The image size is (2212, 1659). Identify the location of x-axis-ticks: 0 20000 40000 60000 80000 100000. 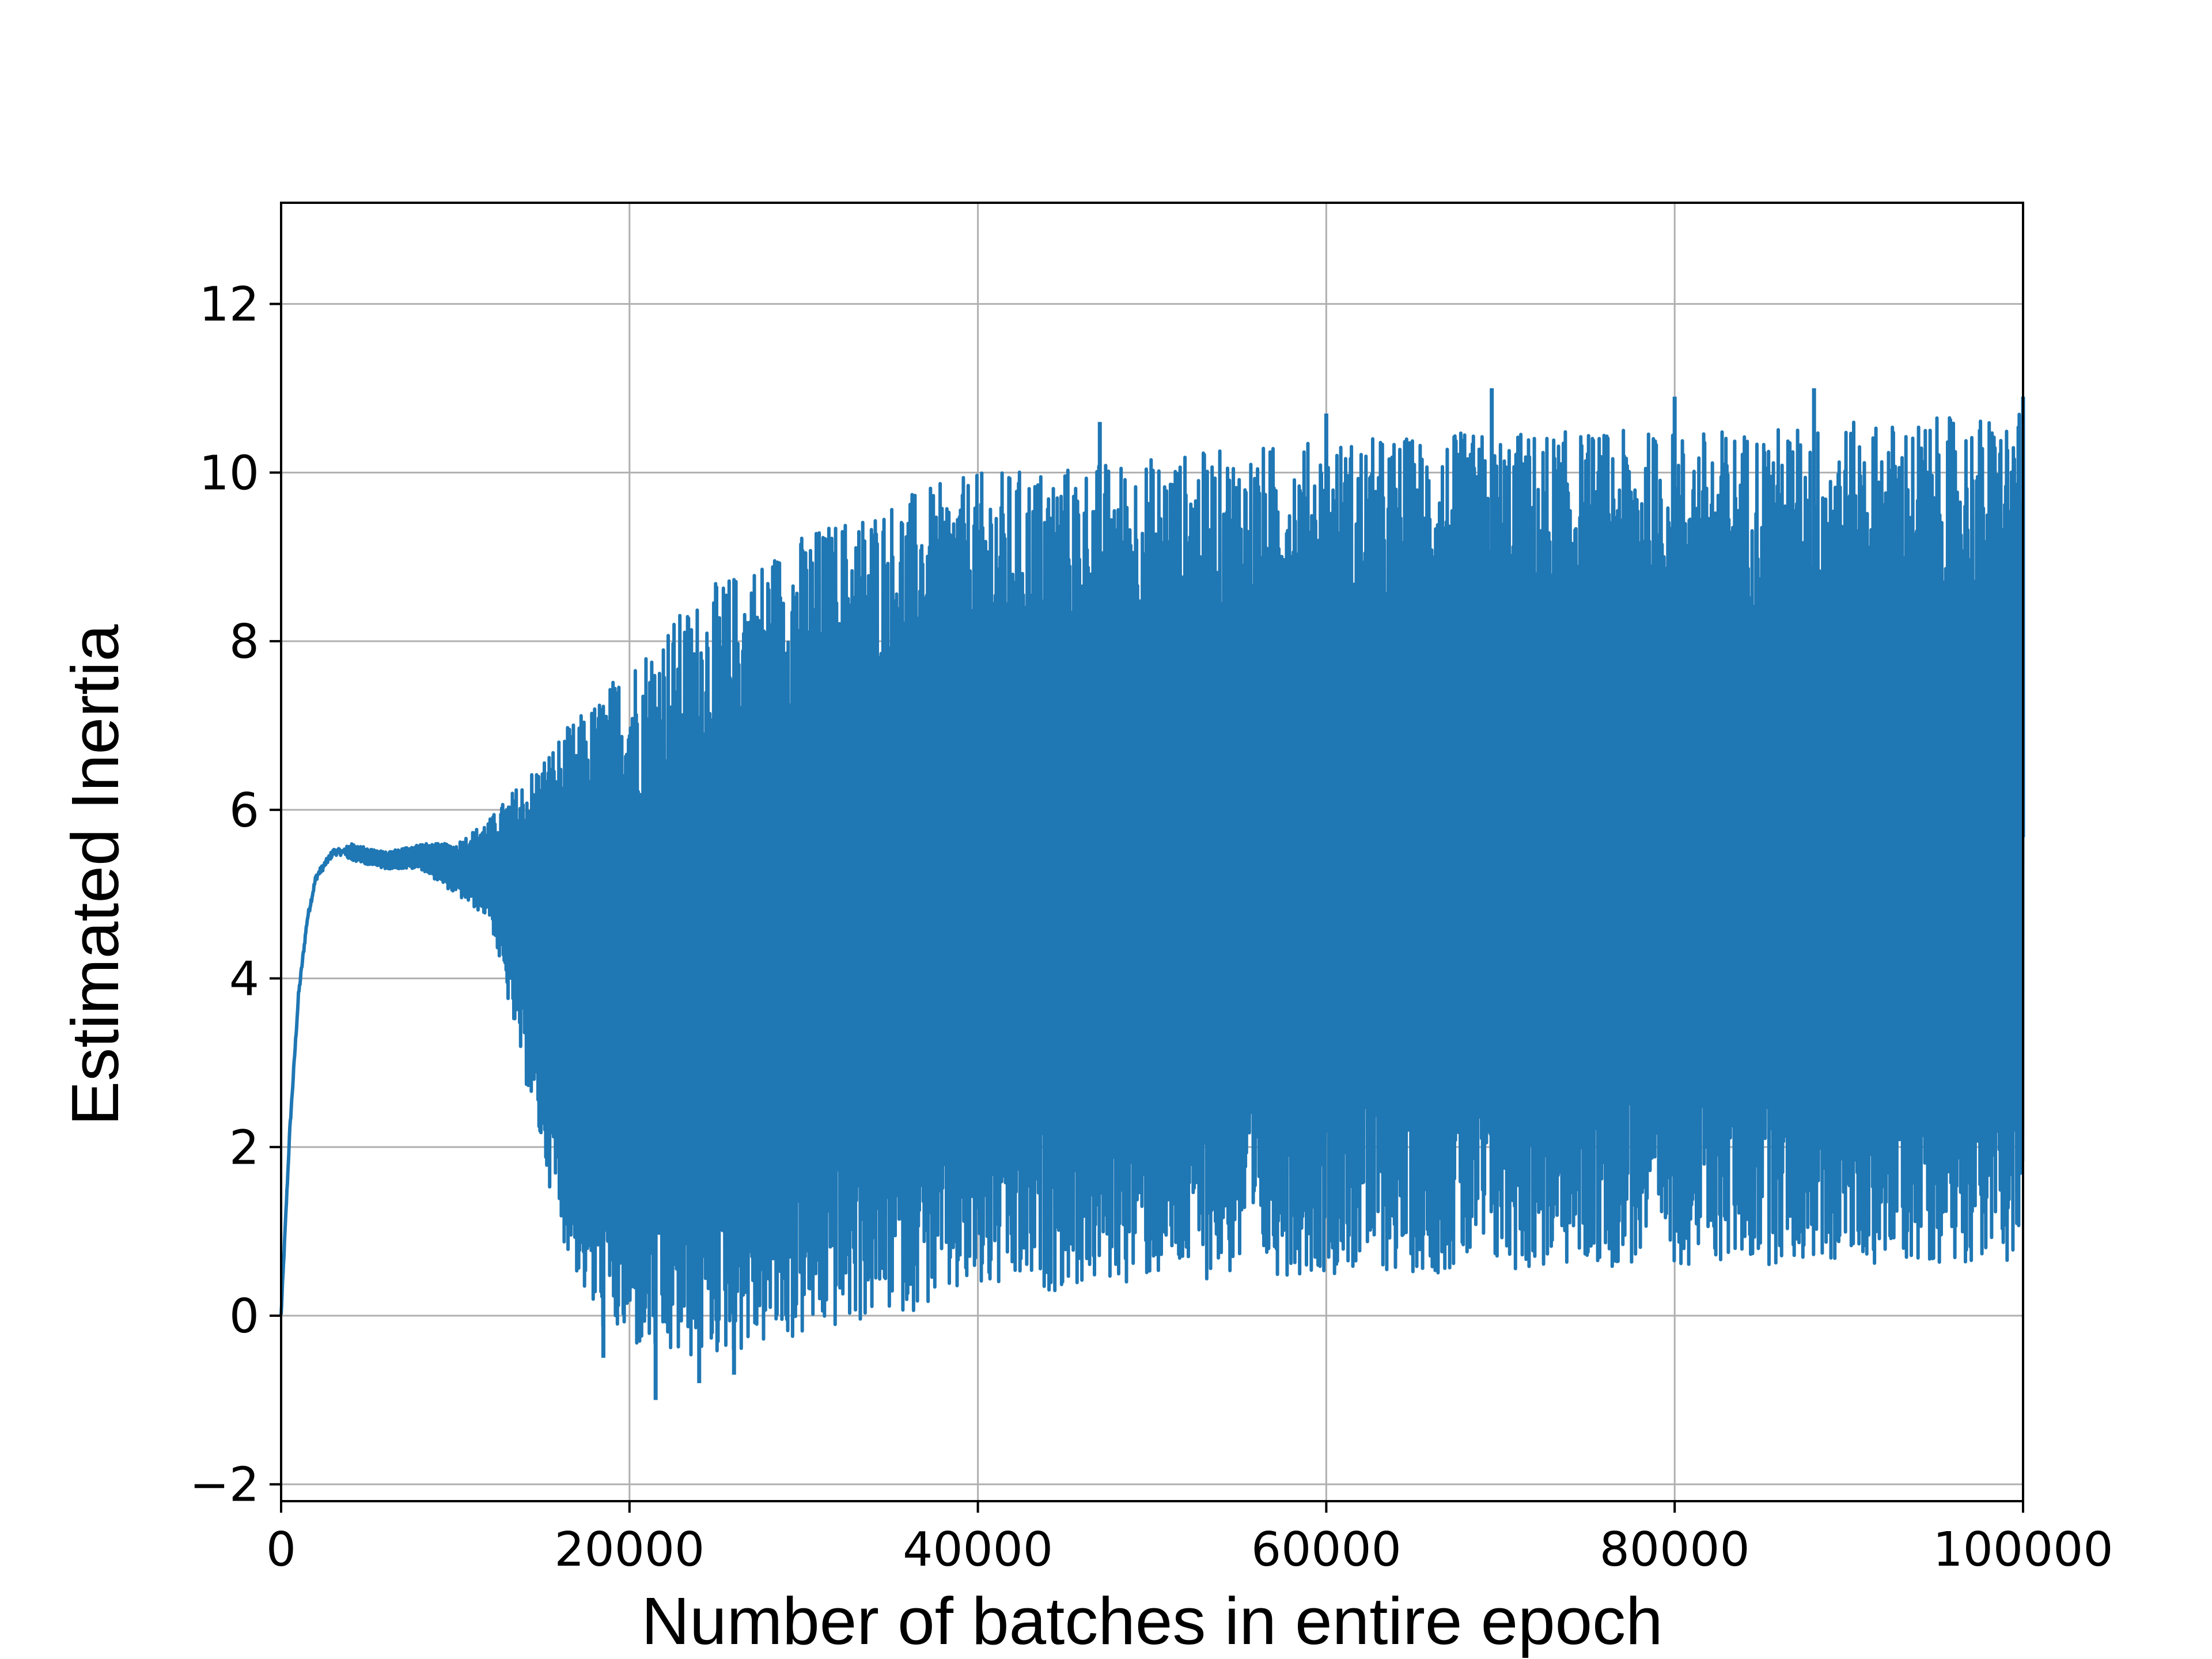
(1189, 1539).